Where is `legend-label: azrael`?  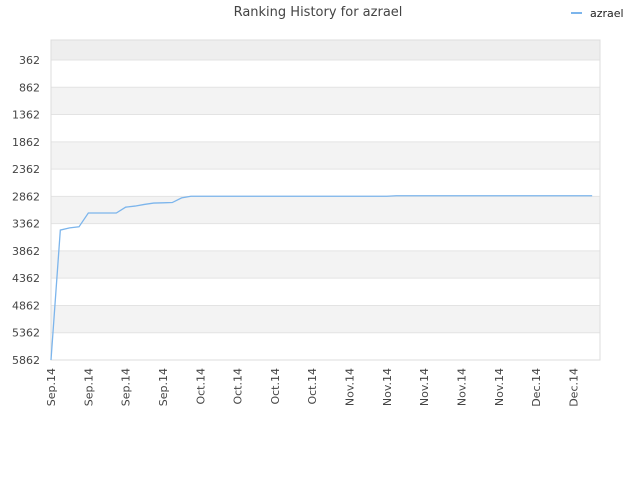
legend-label: azrael is located at coordinates (607, 13).